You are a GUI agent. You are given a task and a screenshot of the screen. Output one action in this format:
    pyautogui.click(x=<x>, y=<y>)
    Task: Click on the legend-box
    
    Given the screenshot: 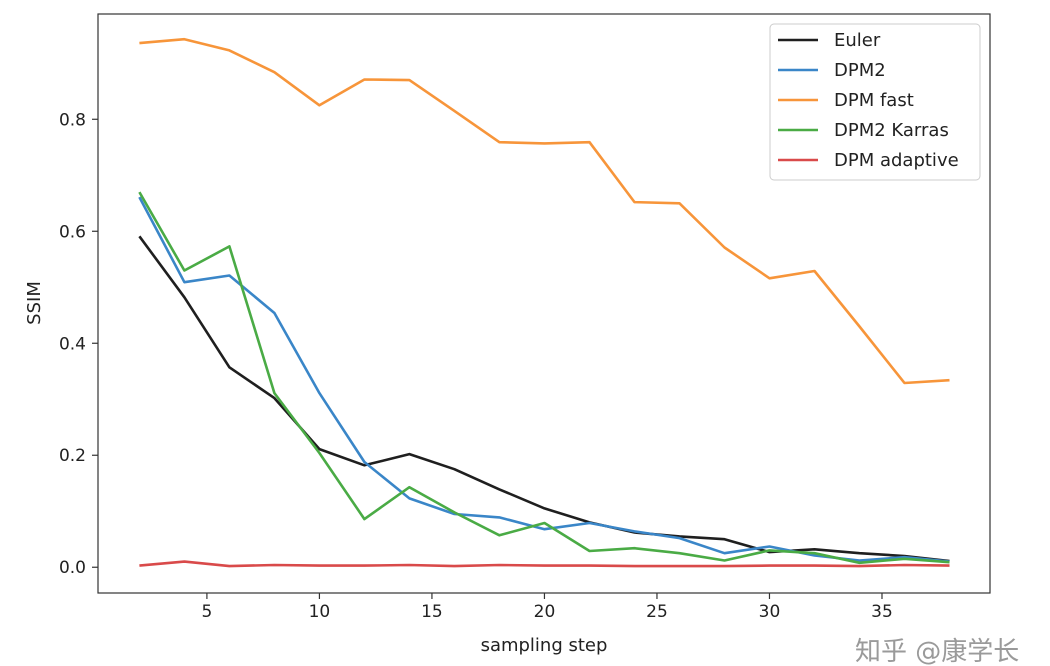 What is the action you would take?
    pyautogui.click(x=875, y=102)
    